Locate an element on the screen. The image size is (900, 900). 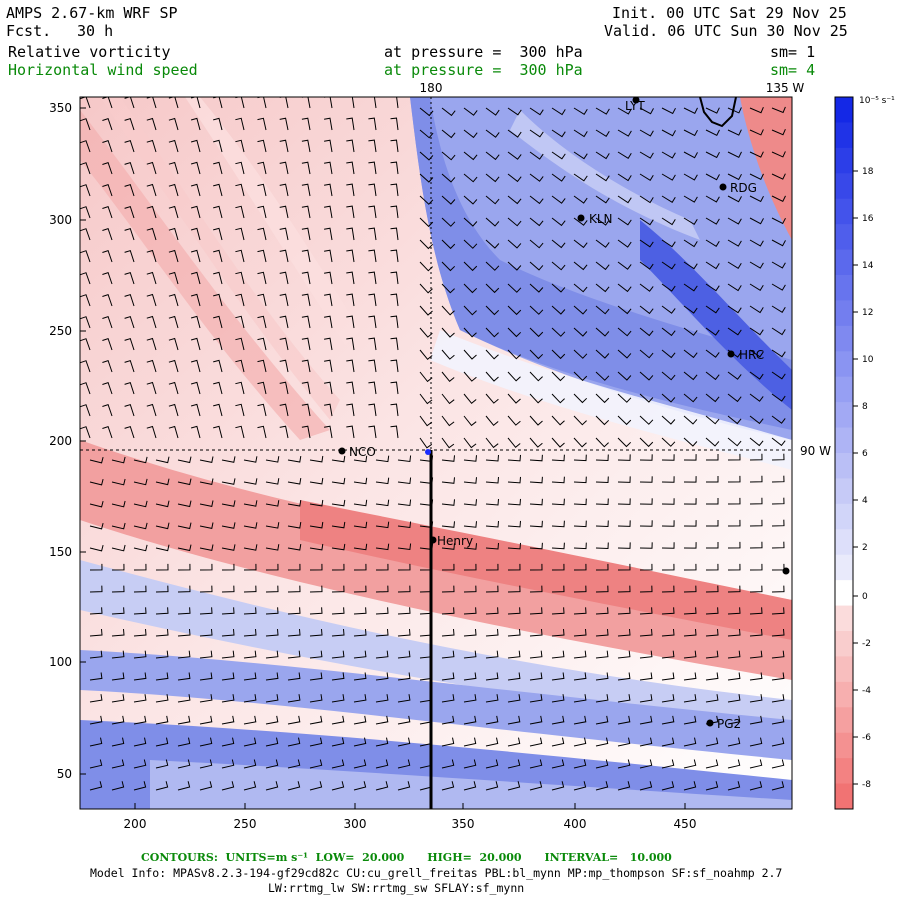
colorbar-label: -2 is located at coordinates (866, 644).